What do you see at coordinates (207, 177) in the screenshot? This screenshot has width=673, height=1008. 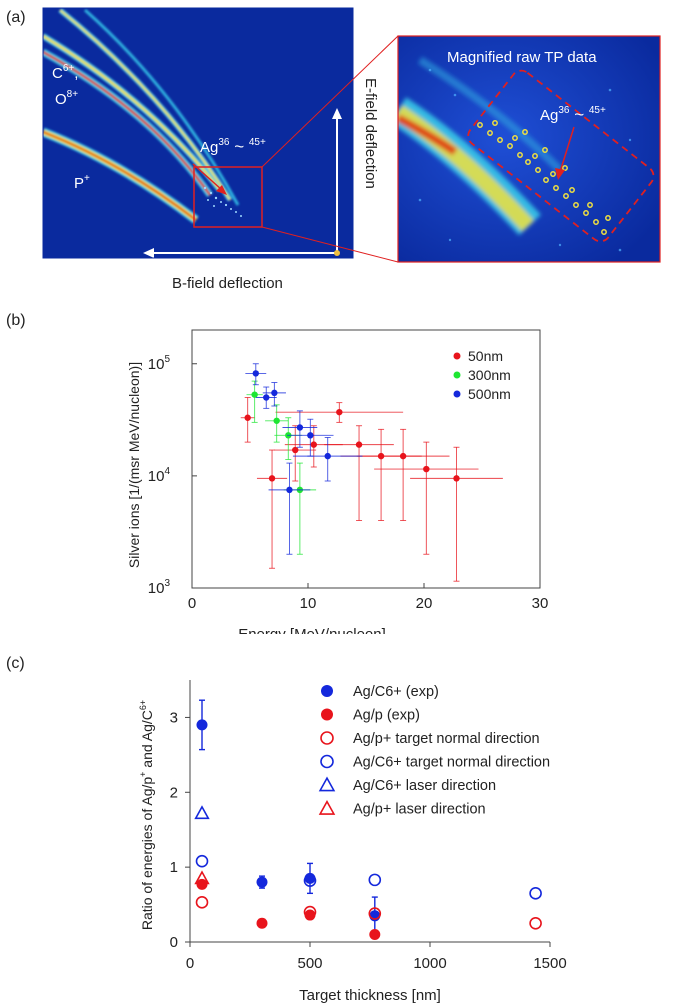 I see `ag-pointer` at bounding box center [207, 177].